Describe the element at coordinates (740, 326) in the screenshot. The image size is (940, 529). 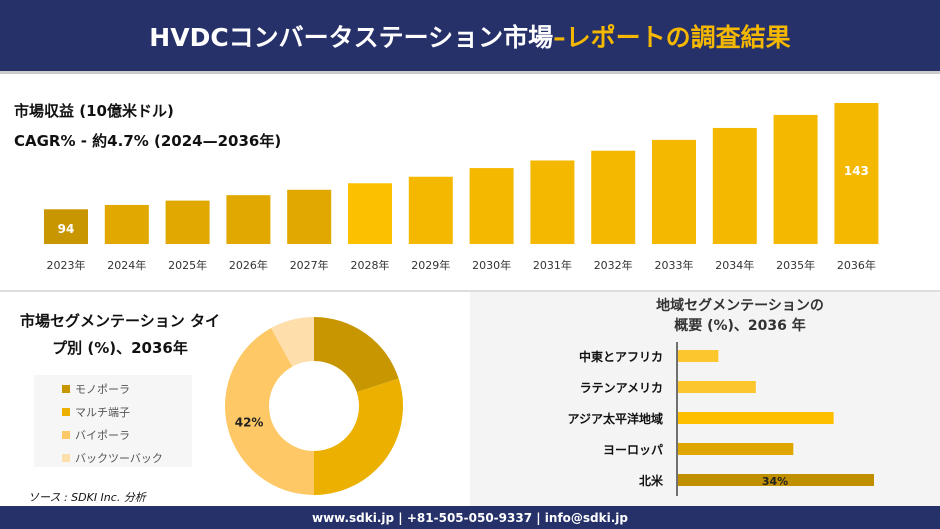
I see `region-title-line2: 概要 (%)、2036 年` at that location.